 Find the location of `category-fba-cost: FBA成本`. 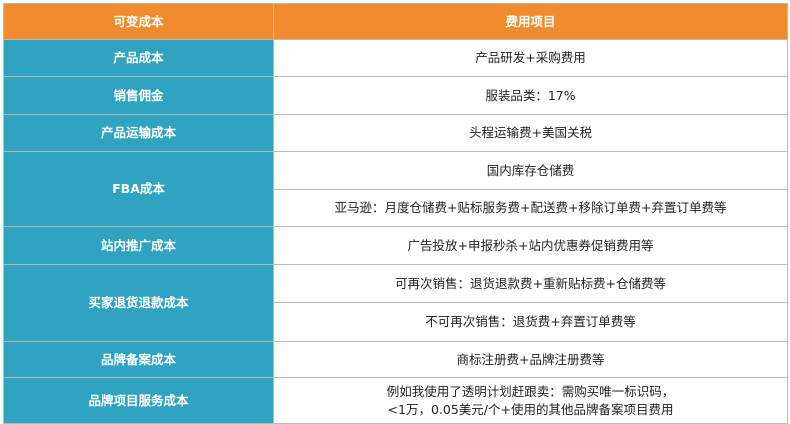

category-fba-cost: FBA成本 is located at coordinates (138, 189).